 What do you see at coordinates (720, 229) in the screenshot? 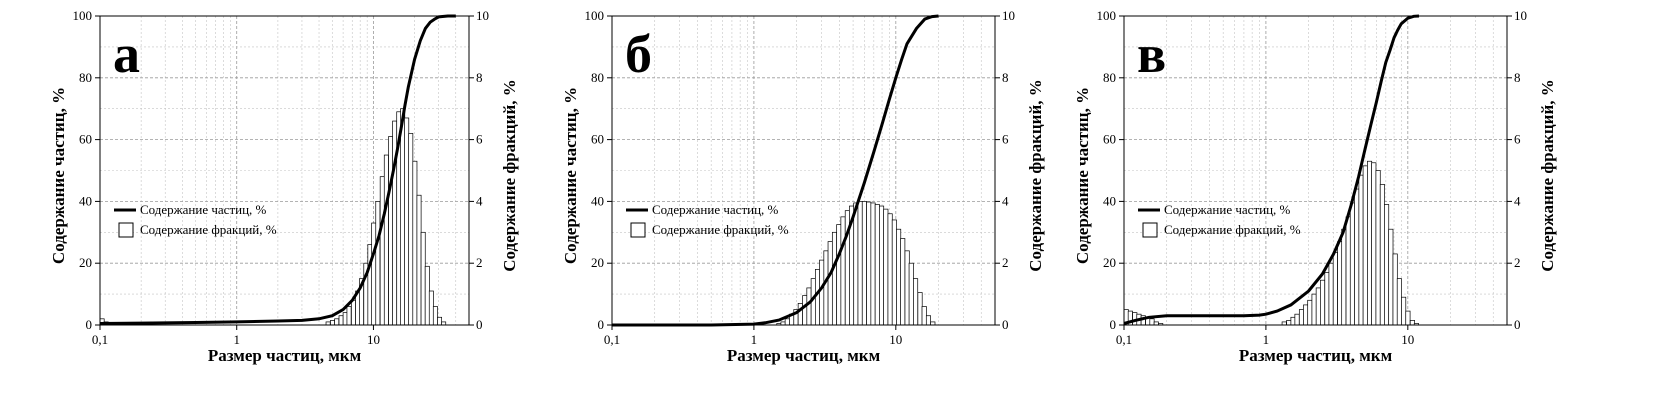
I see `legend-entry-fractions: Содержание фракций, %` at bounding box center [720, 229].